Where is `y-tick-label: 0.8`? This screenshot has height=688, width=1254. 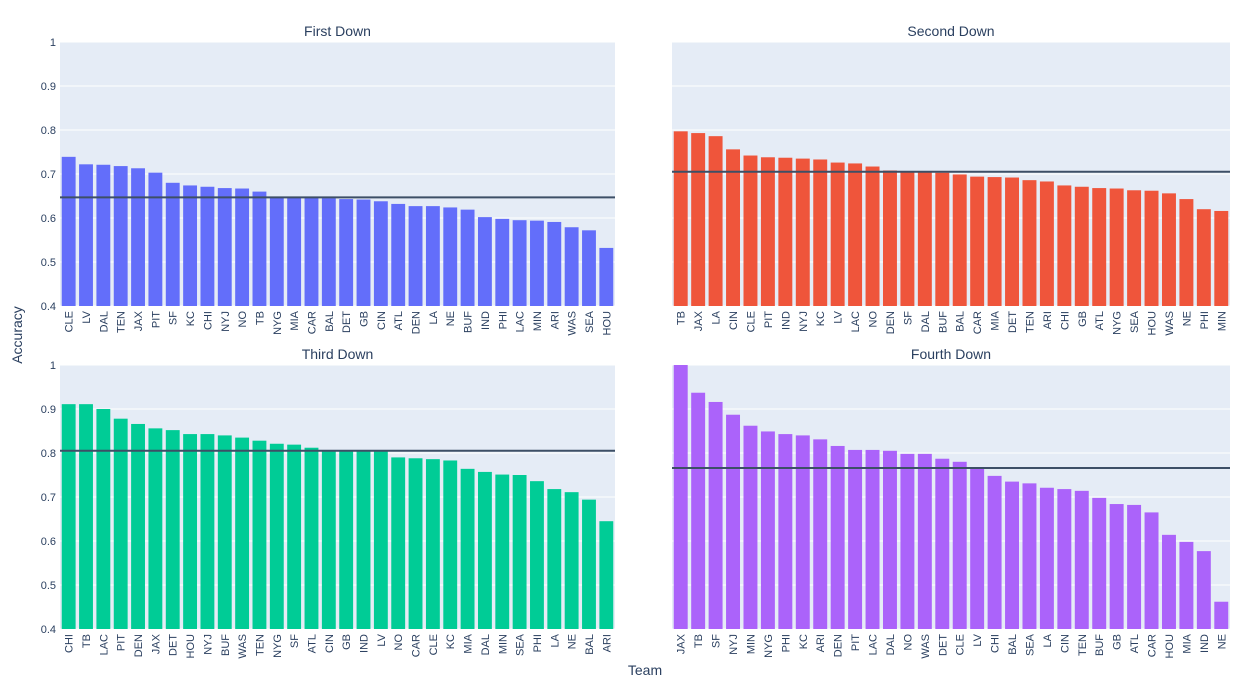 y-tick-label: 0.8 is located at coordinates (48, 131).